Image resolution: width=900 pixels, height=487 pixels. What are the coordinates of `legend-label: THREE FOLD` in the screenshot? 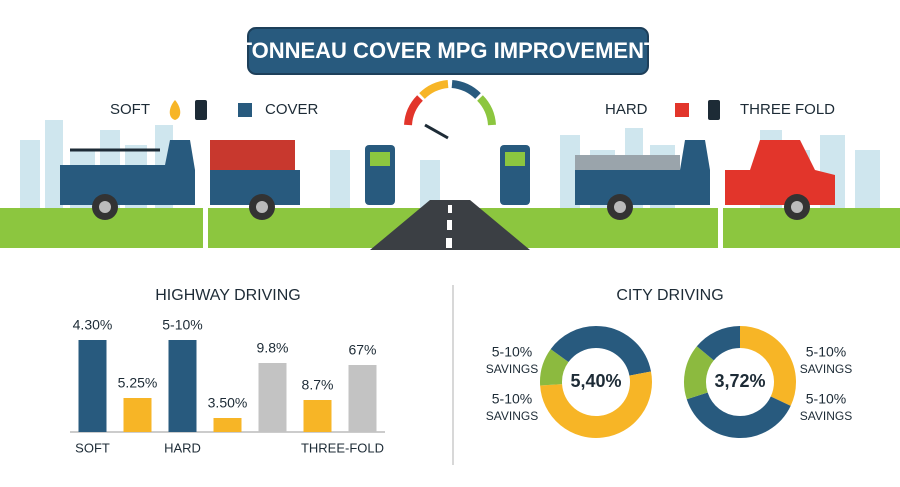 It's located at (787, 109).